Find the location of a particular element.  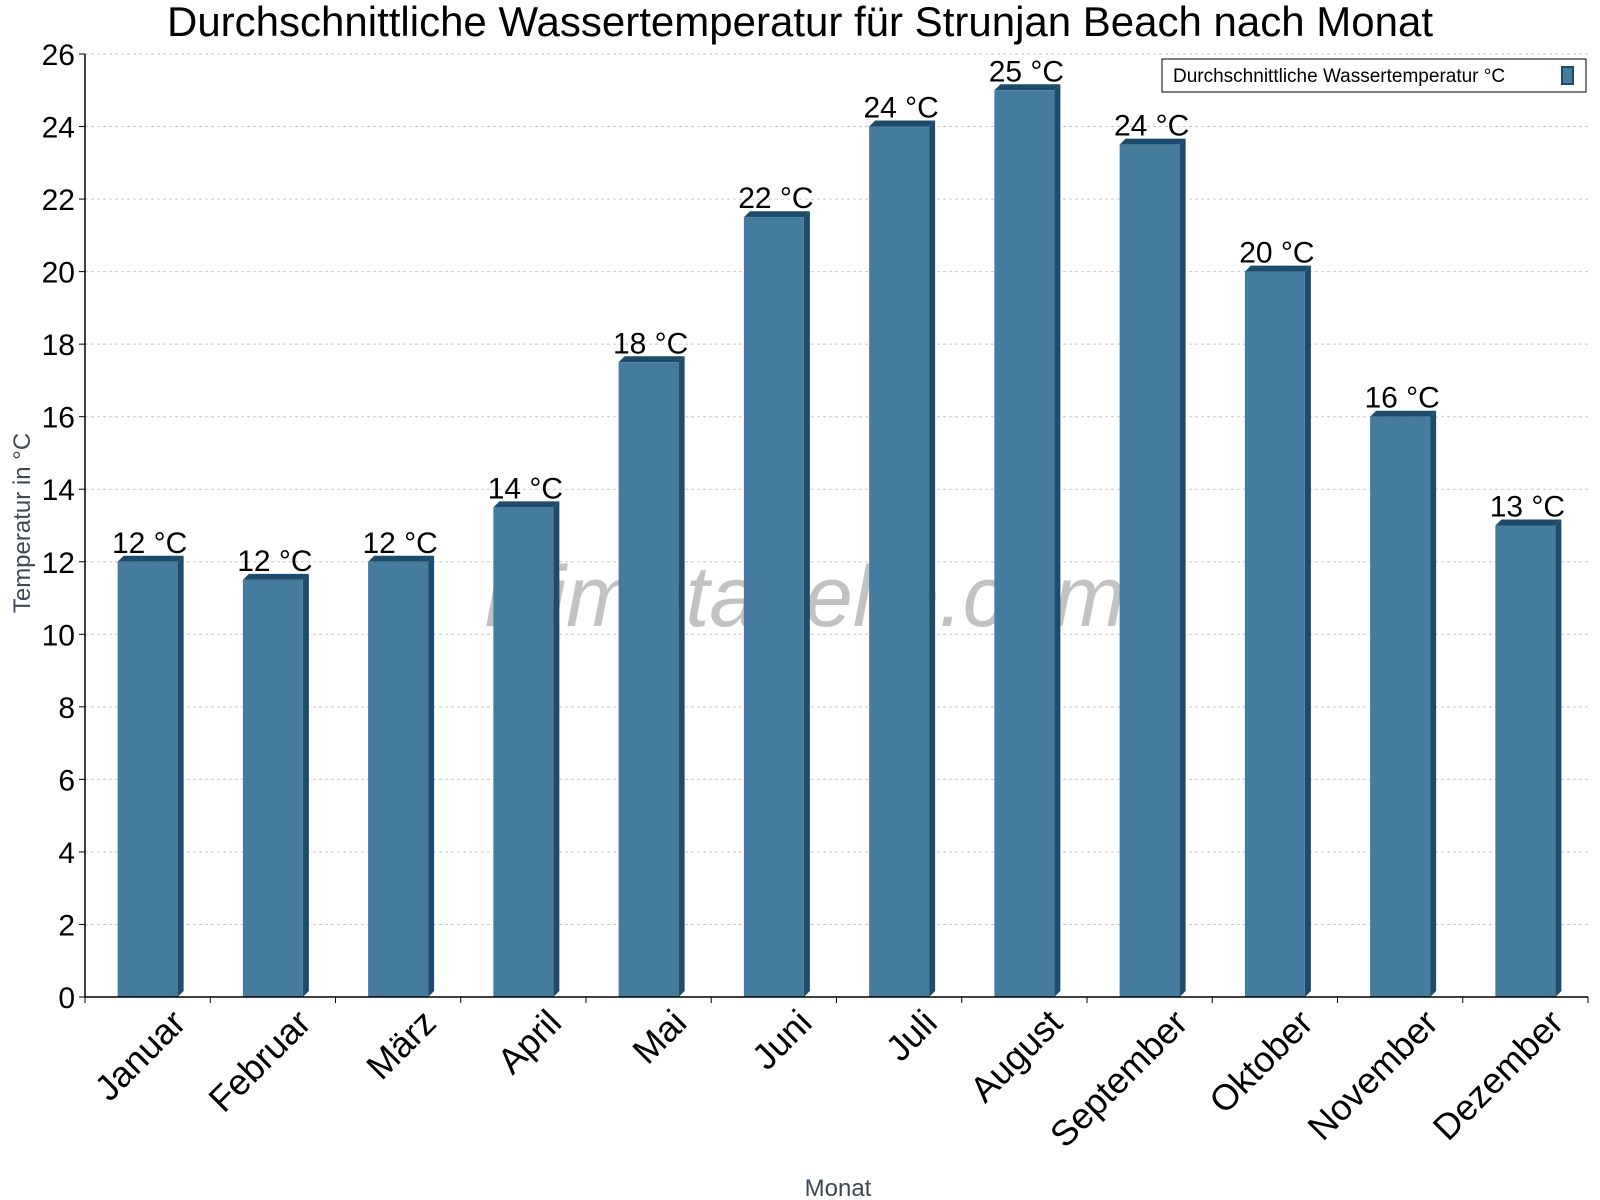

y-tick-label: 0 is located at coordinates (66, 998).